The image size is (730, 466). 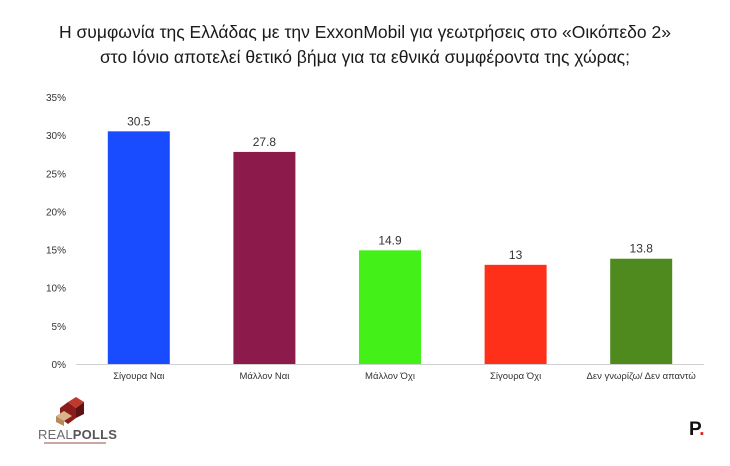 I want to click on y-tick-label: 0%, so click(x=59, y=365).